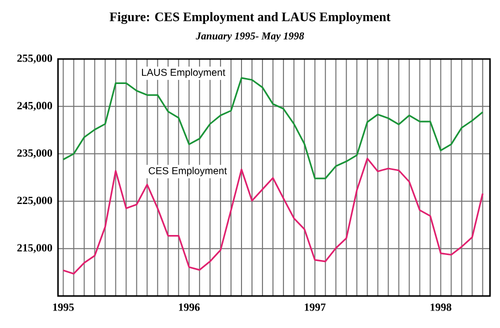  What do you see at coordinates (315, 307) in the screenshot?
I see `x-tick-label: 1997` at bounding box center [315, 307].